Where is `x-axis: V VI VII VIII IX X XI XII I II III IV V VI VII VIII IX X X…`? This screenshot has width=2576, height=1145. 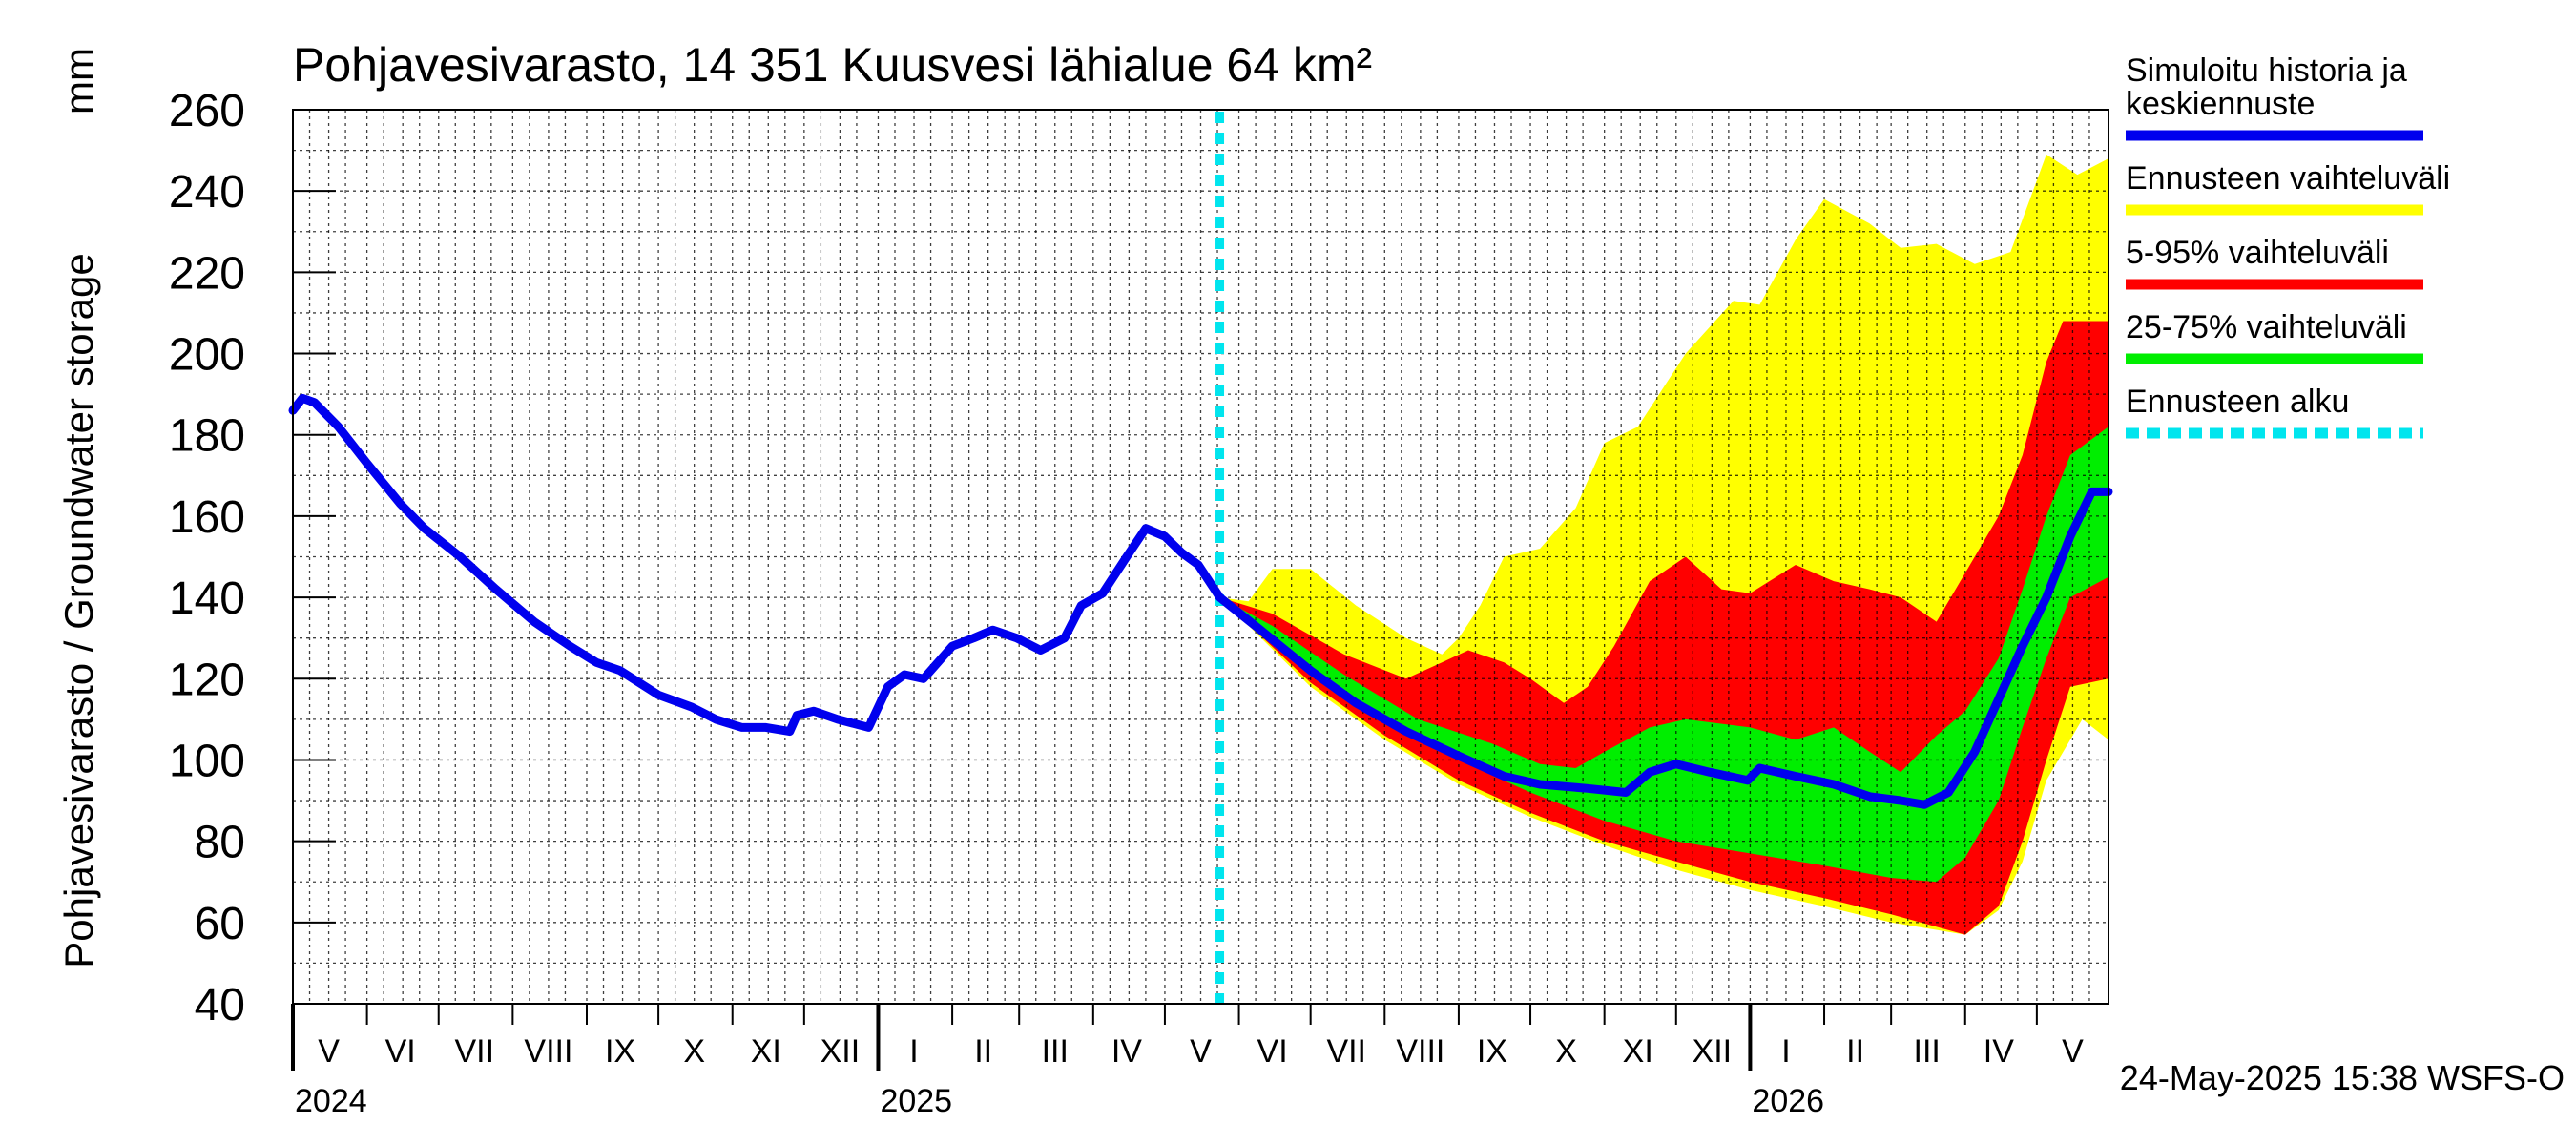 x-axis: V VI VII VIII IX X XI XII I II III IV V VI VII VIII IX X X… is located at coordinates (1187, 1061).